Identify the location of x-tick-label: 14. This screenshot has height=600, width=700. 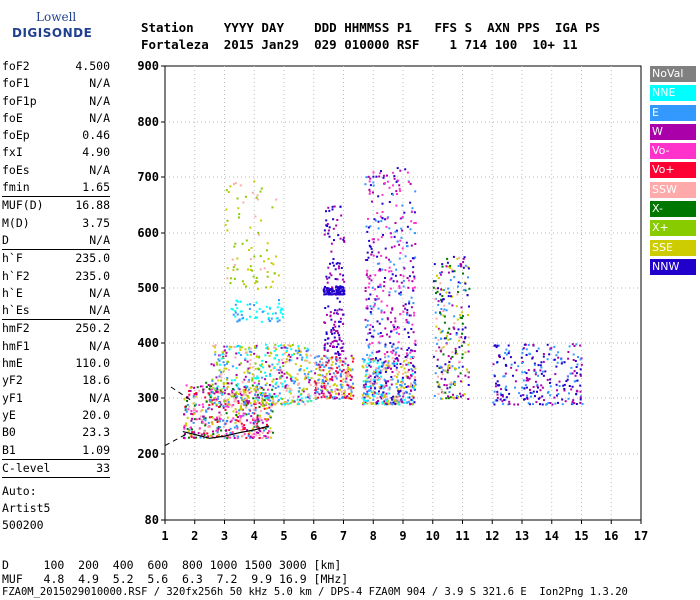
(552, 536).